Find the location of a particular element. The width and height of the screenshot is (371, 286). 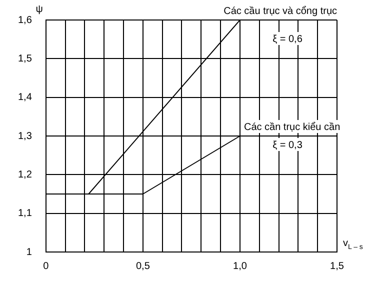

x-tick-label: 0,5 is located at coordinates (143, 266).